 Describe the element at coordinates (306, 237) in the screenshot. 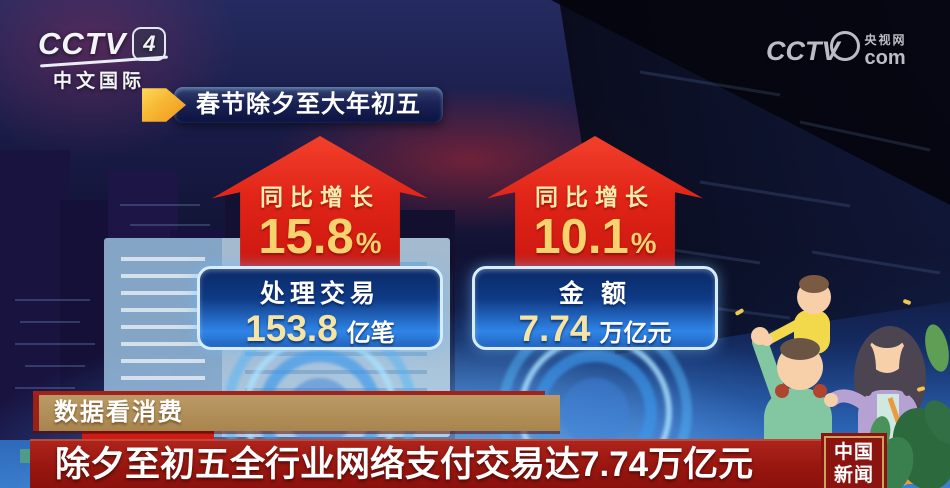

I see `growth-value: 15.8` at that location.